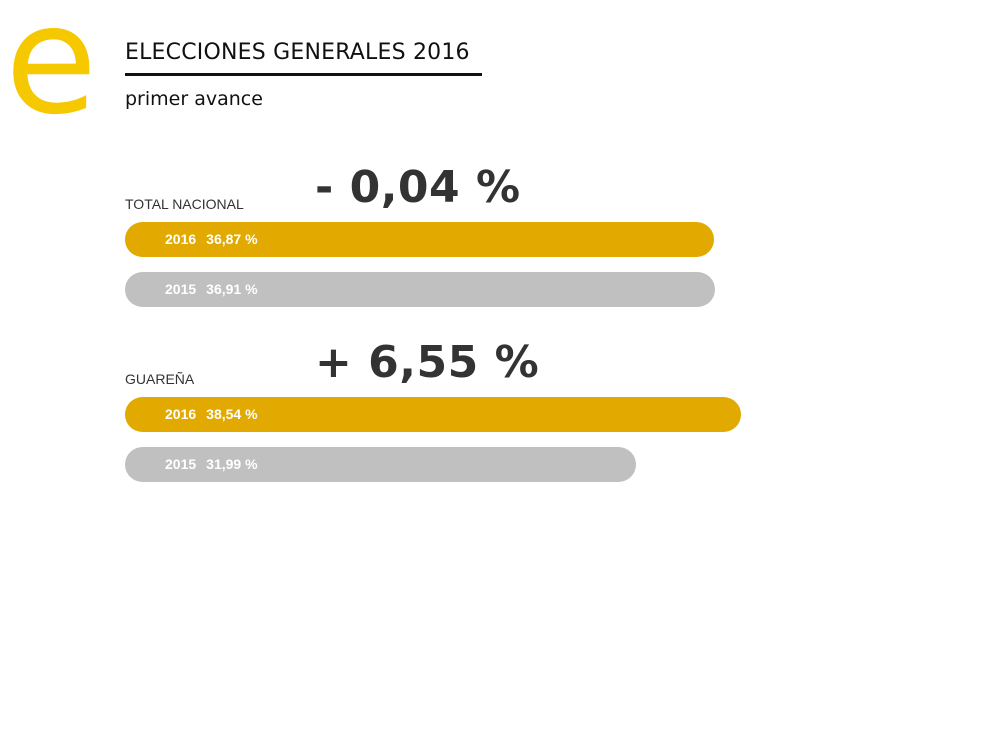  What do you see at coordinates (303, 58) in the screenshot?
I see `page-title: ELECCIONES GENERALES 2016` at bounding box center [303, 58].